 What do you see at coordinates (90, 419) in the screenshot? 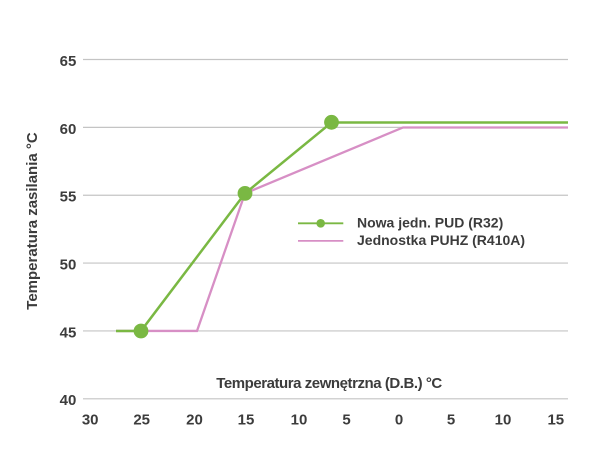
I see `svg-text: 30` at bounding box center [90, 419].